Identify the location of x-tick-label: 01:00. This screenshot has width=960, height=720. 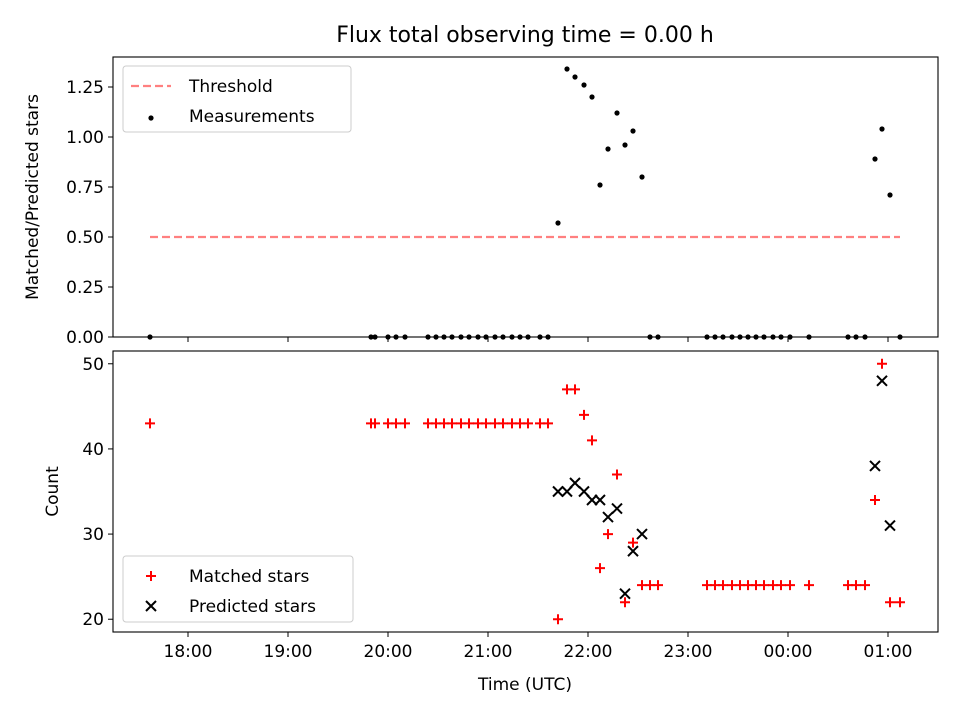
(888, 652).